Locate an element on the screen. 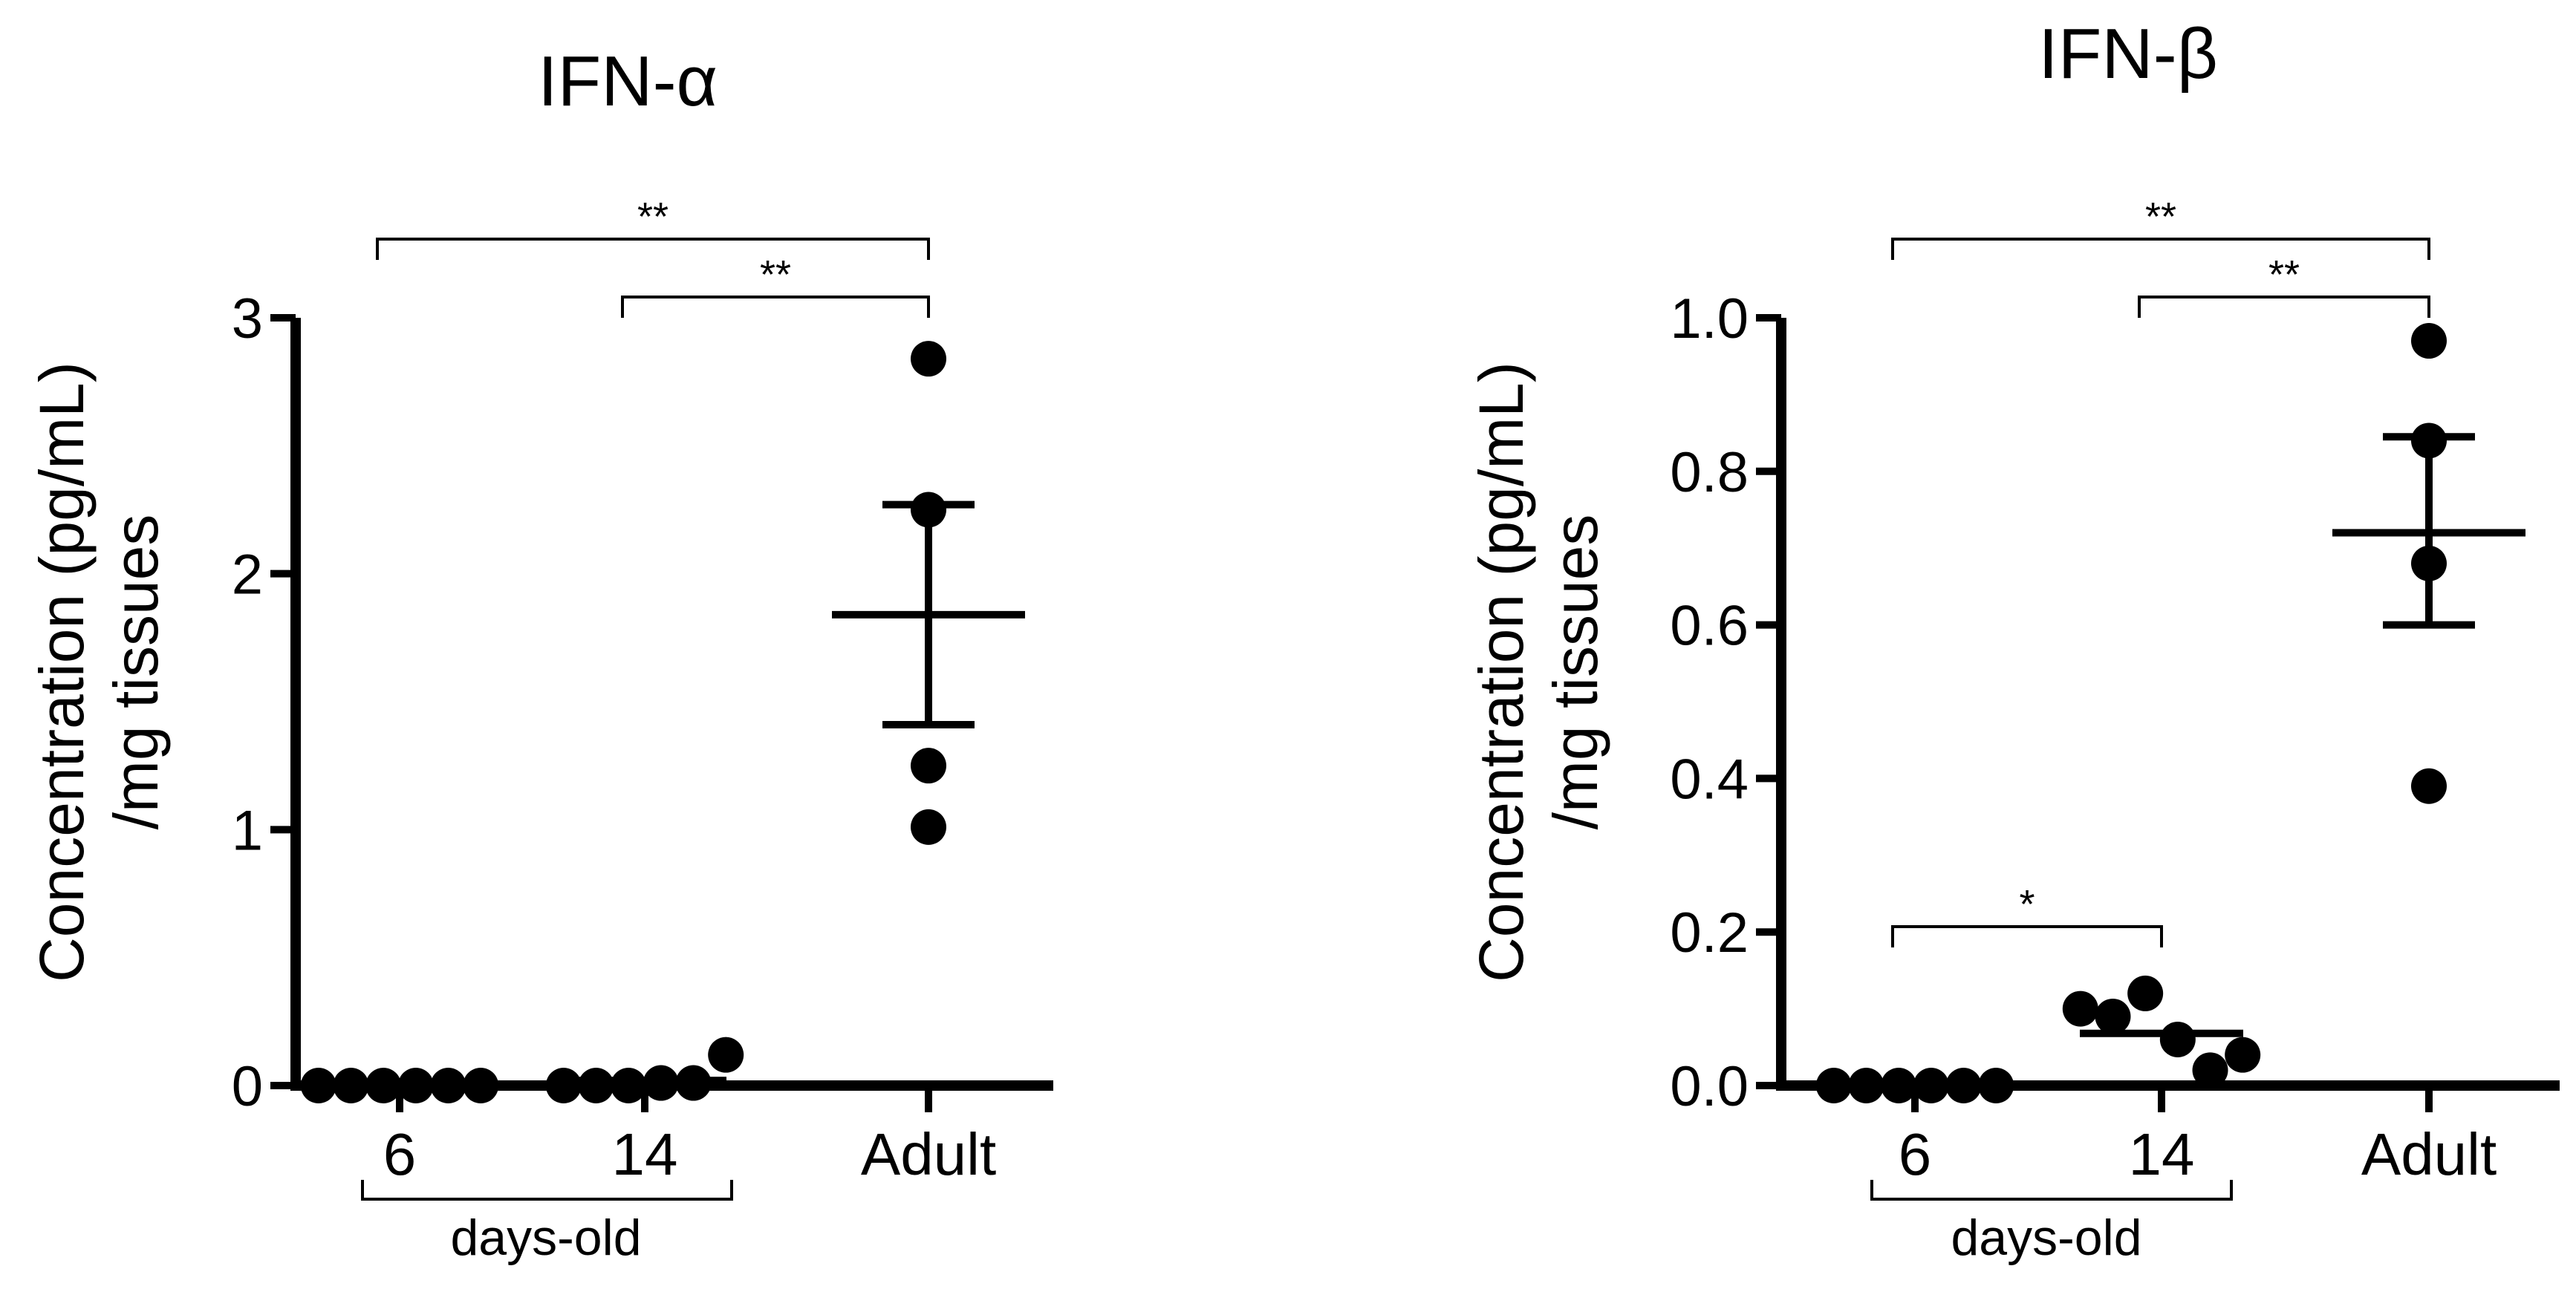  y-tick-label: 2 is located at coordinates (247, 575).